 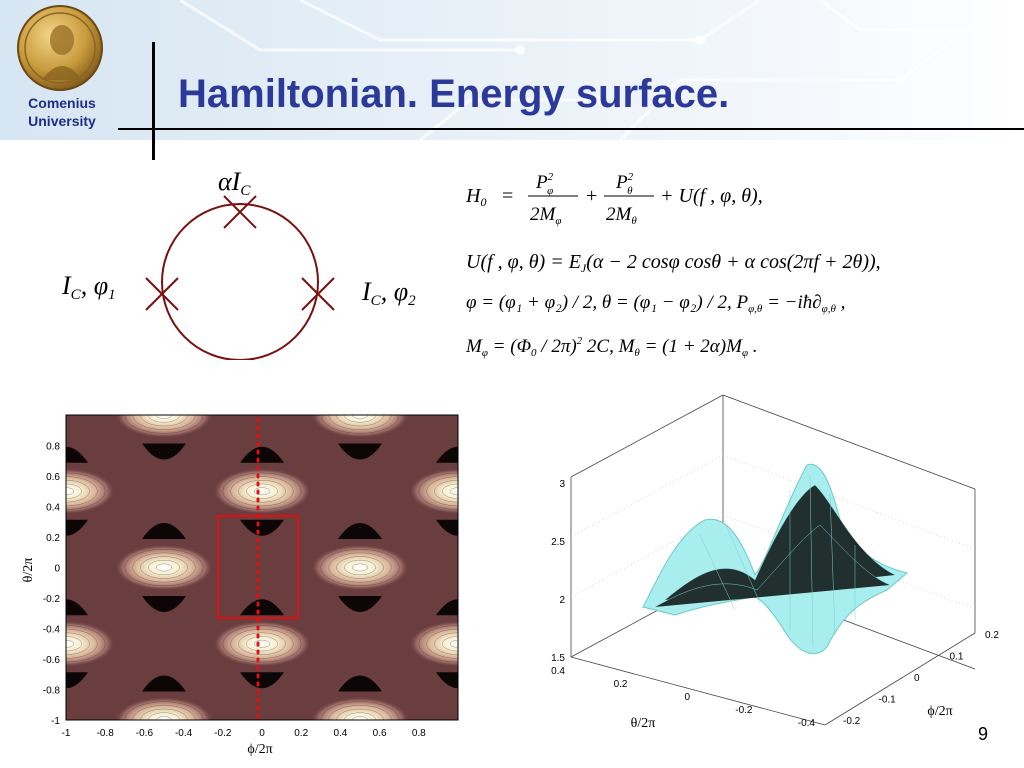 What do you see at coordinates (983, 734) in the screenshot?
I see `slide-number: 9` at bounding box center [983, 734].